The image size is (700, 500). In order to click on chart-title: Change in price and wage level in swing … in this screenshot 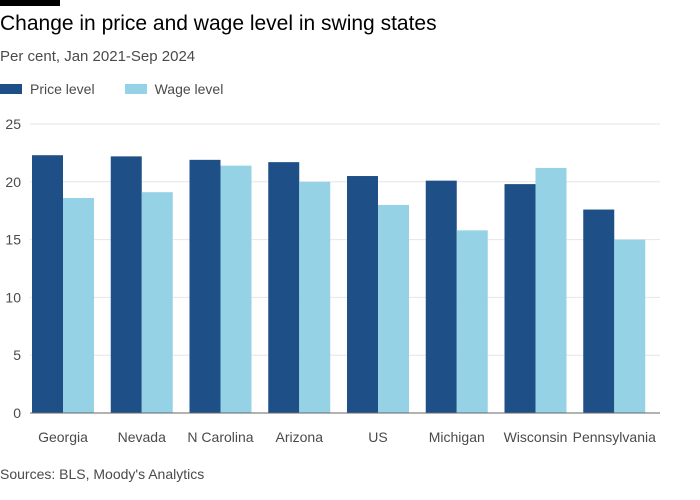, I will do `click(218, 23)`.